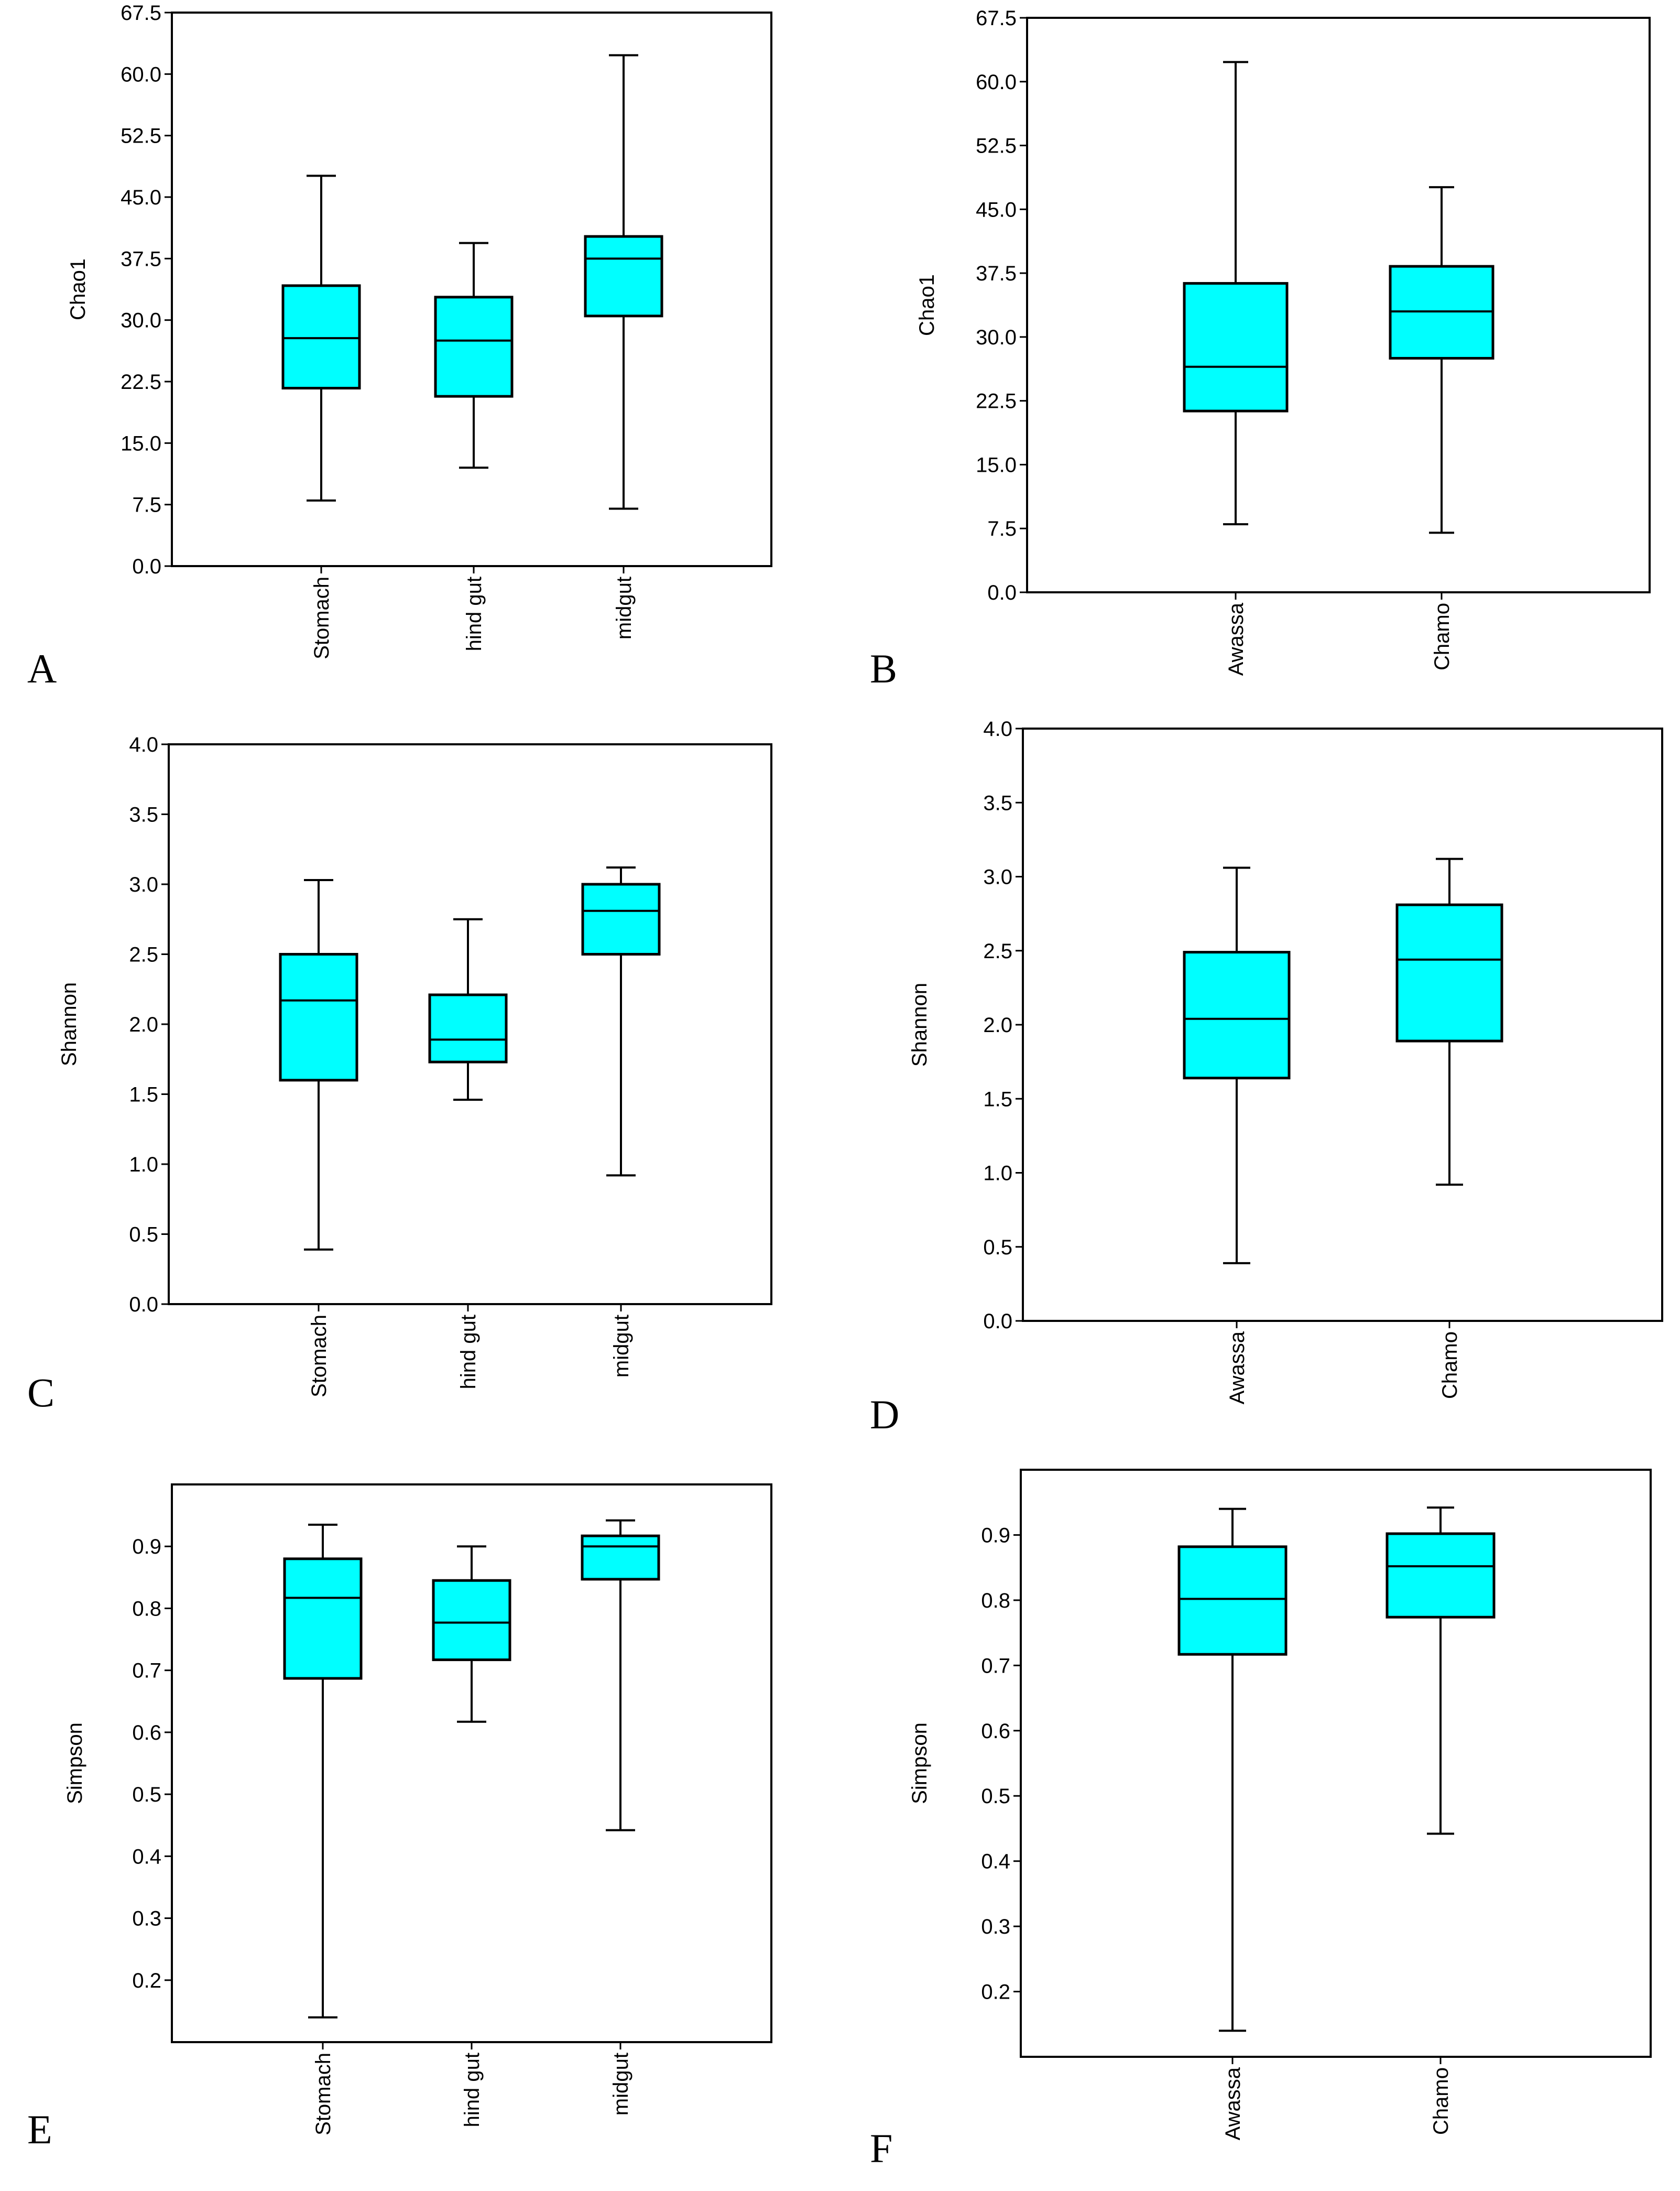  I want to click on panel-letter-f: F, so click(881, 2148).